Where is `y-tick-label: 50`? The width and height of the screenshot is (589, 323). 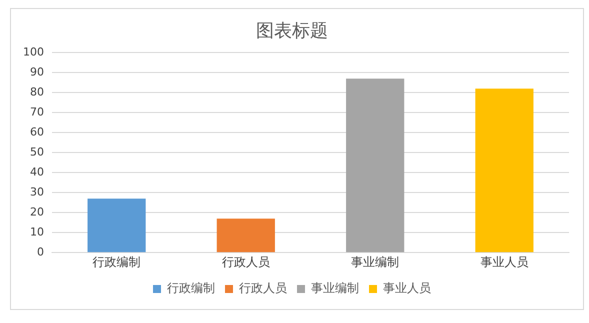
y-tick-label: 50 is located at coordinates (37, 151).